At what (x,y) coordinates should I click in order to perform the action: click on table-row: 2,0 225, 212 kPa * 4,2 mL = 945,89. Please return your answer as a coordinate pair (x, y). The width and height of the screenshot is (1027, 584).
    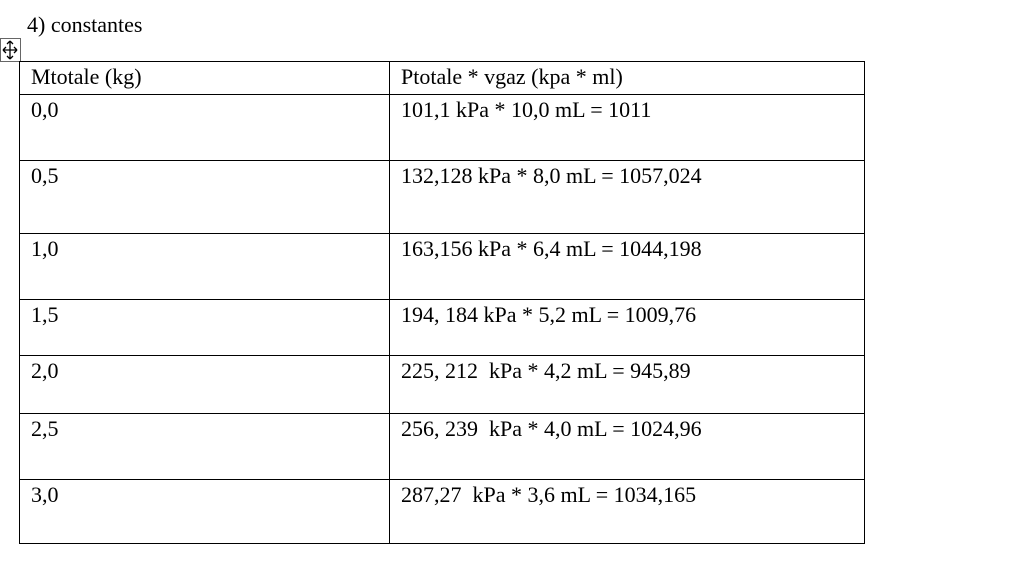
    Looking at the image, I should click on (442, 384).